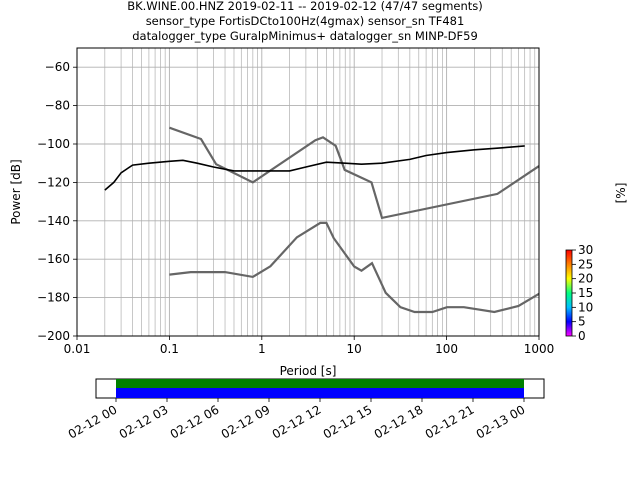  I want to click on y-tick-label: −140, so click(53, 221).